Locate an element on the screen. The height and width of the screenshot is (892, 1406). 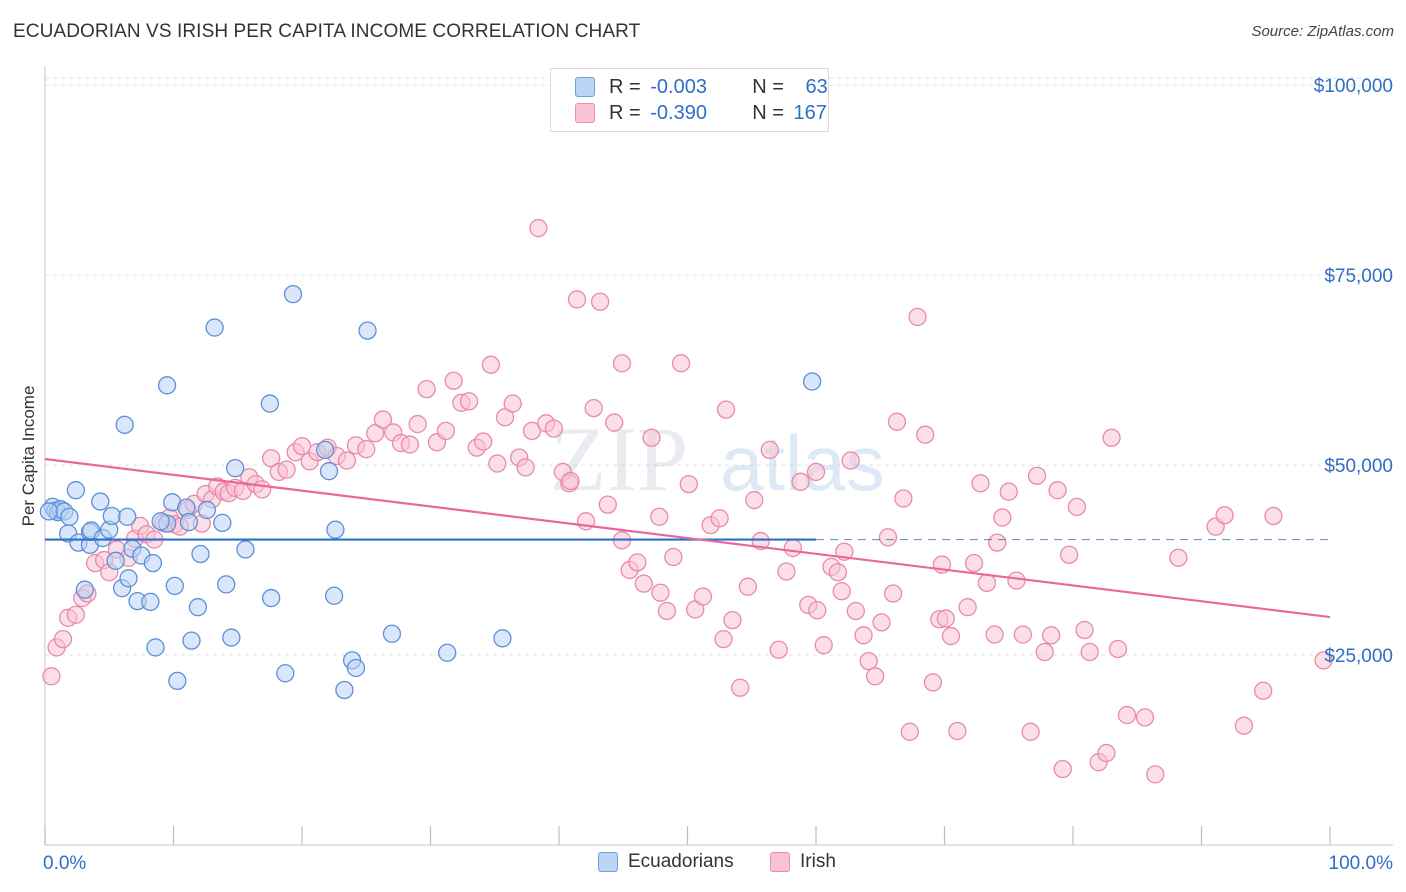
watermark: ZIP atlas is located at coordinates (717, 459).